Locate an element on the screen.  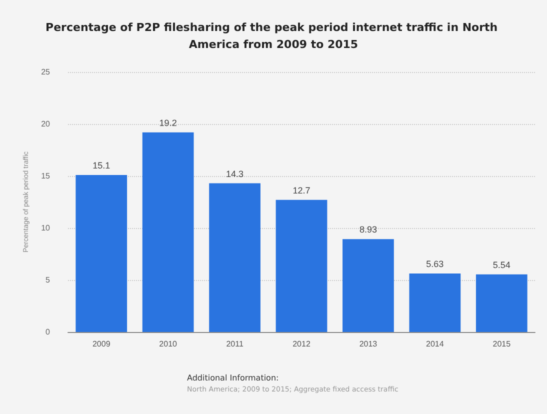
y-tick-label: 25 is located at coordinates (46, 72).